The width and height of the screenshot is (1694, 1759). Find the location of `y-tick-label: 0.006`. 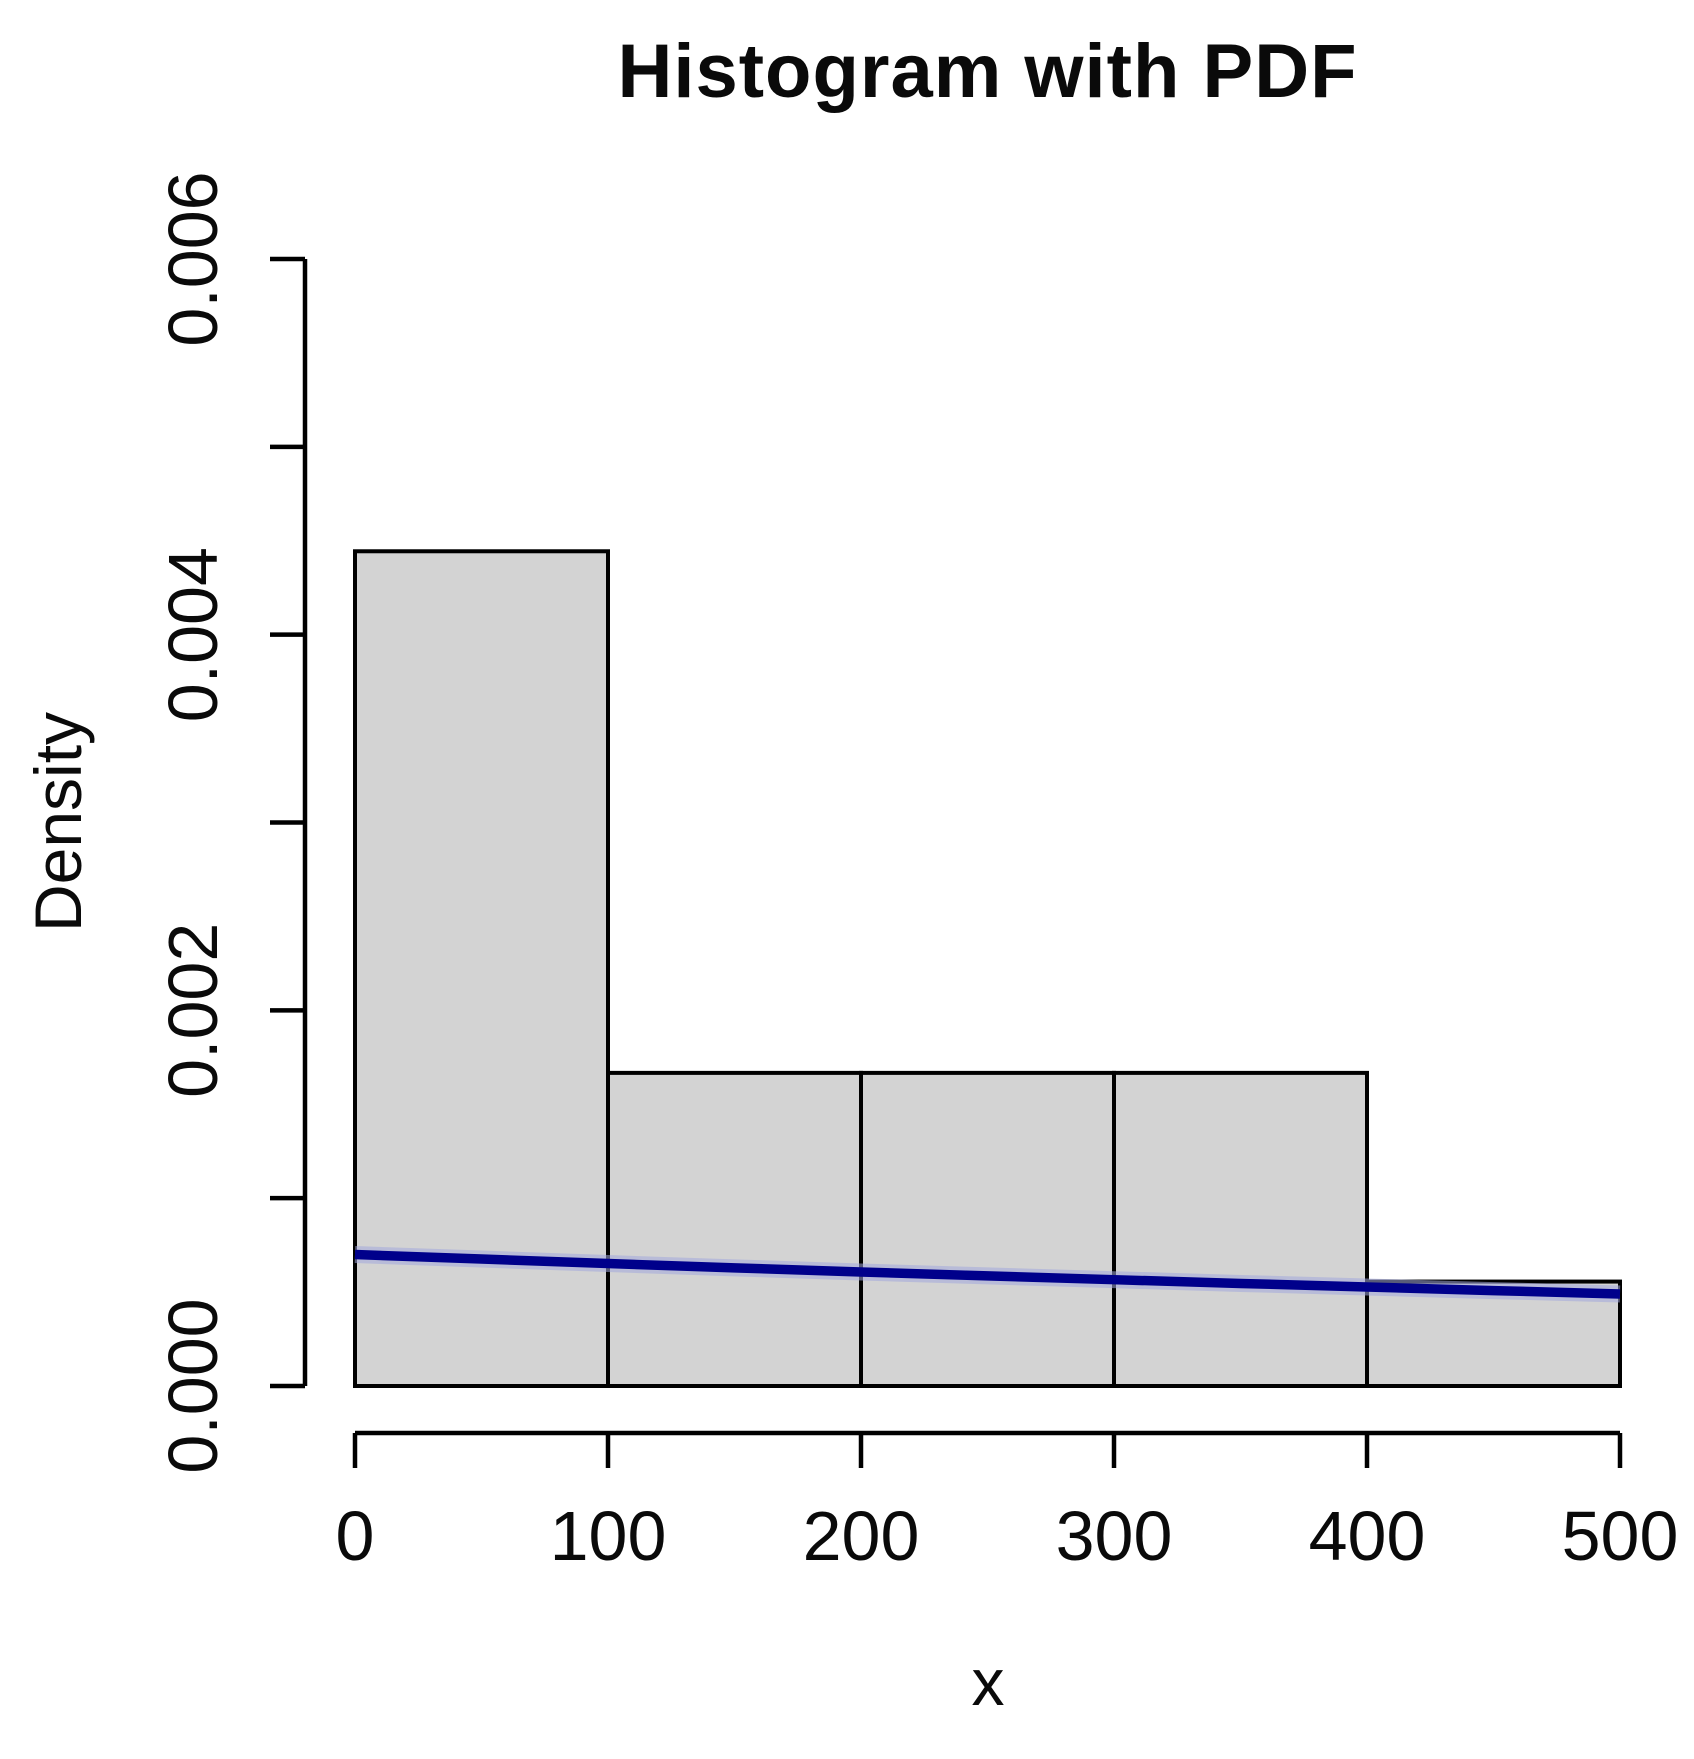

y-tick-label: 0.006 is located at coordinates (193, 258).